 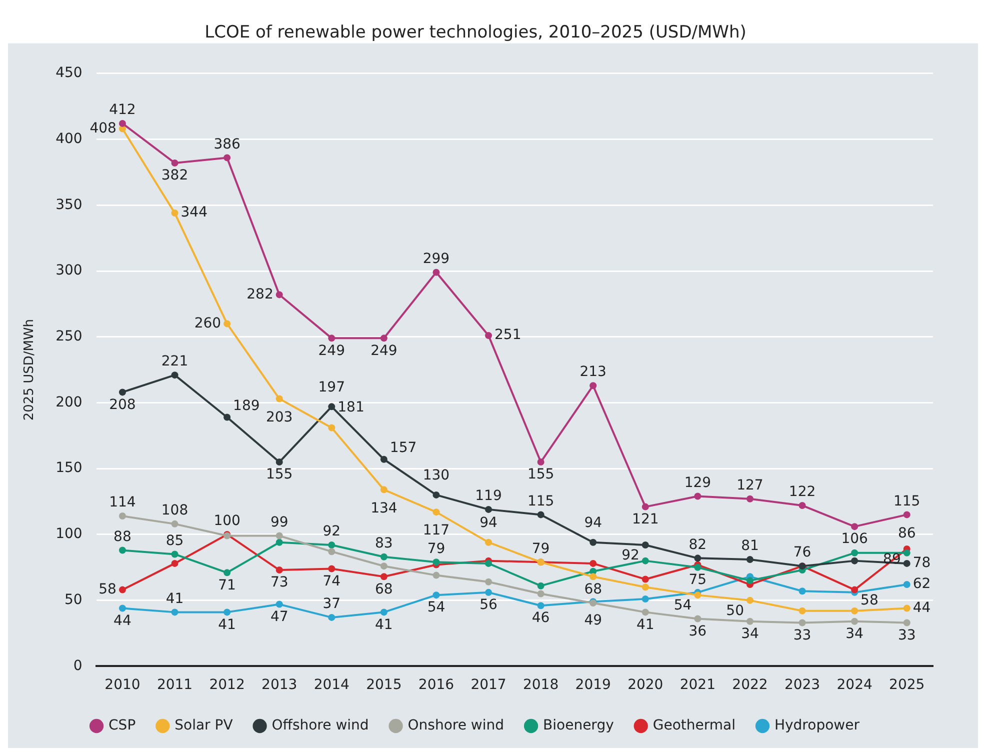 What do you see at coordinates (69, 402) in the screenshot?
I see `y-tick-label: 200` at bounding box center [69, 402].